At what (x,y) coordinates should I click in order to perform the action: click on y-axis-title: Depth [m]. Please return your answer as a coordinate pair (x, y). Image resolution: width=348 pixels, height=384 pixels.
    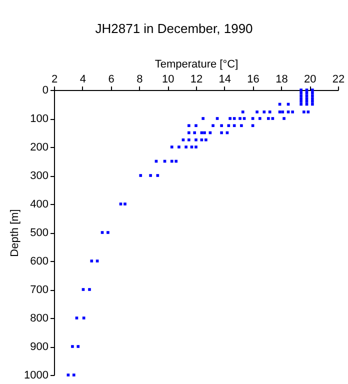
    Looking at the image, I should click on (15, 233).